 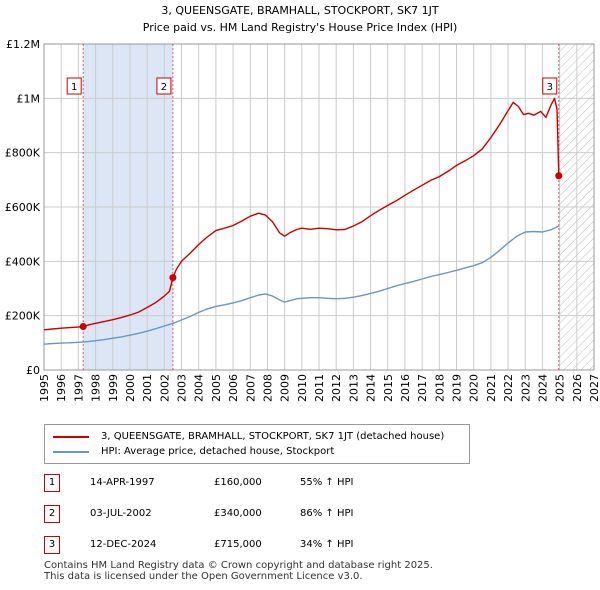 What do you see at coordinates (353, 388) in the screenshot?
I see `x-tick-label: 2013` at bounding box center [353, 388].